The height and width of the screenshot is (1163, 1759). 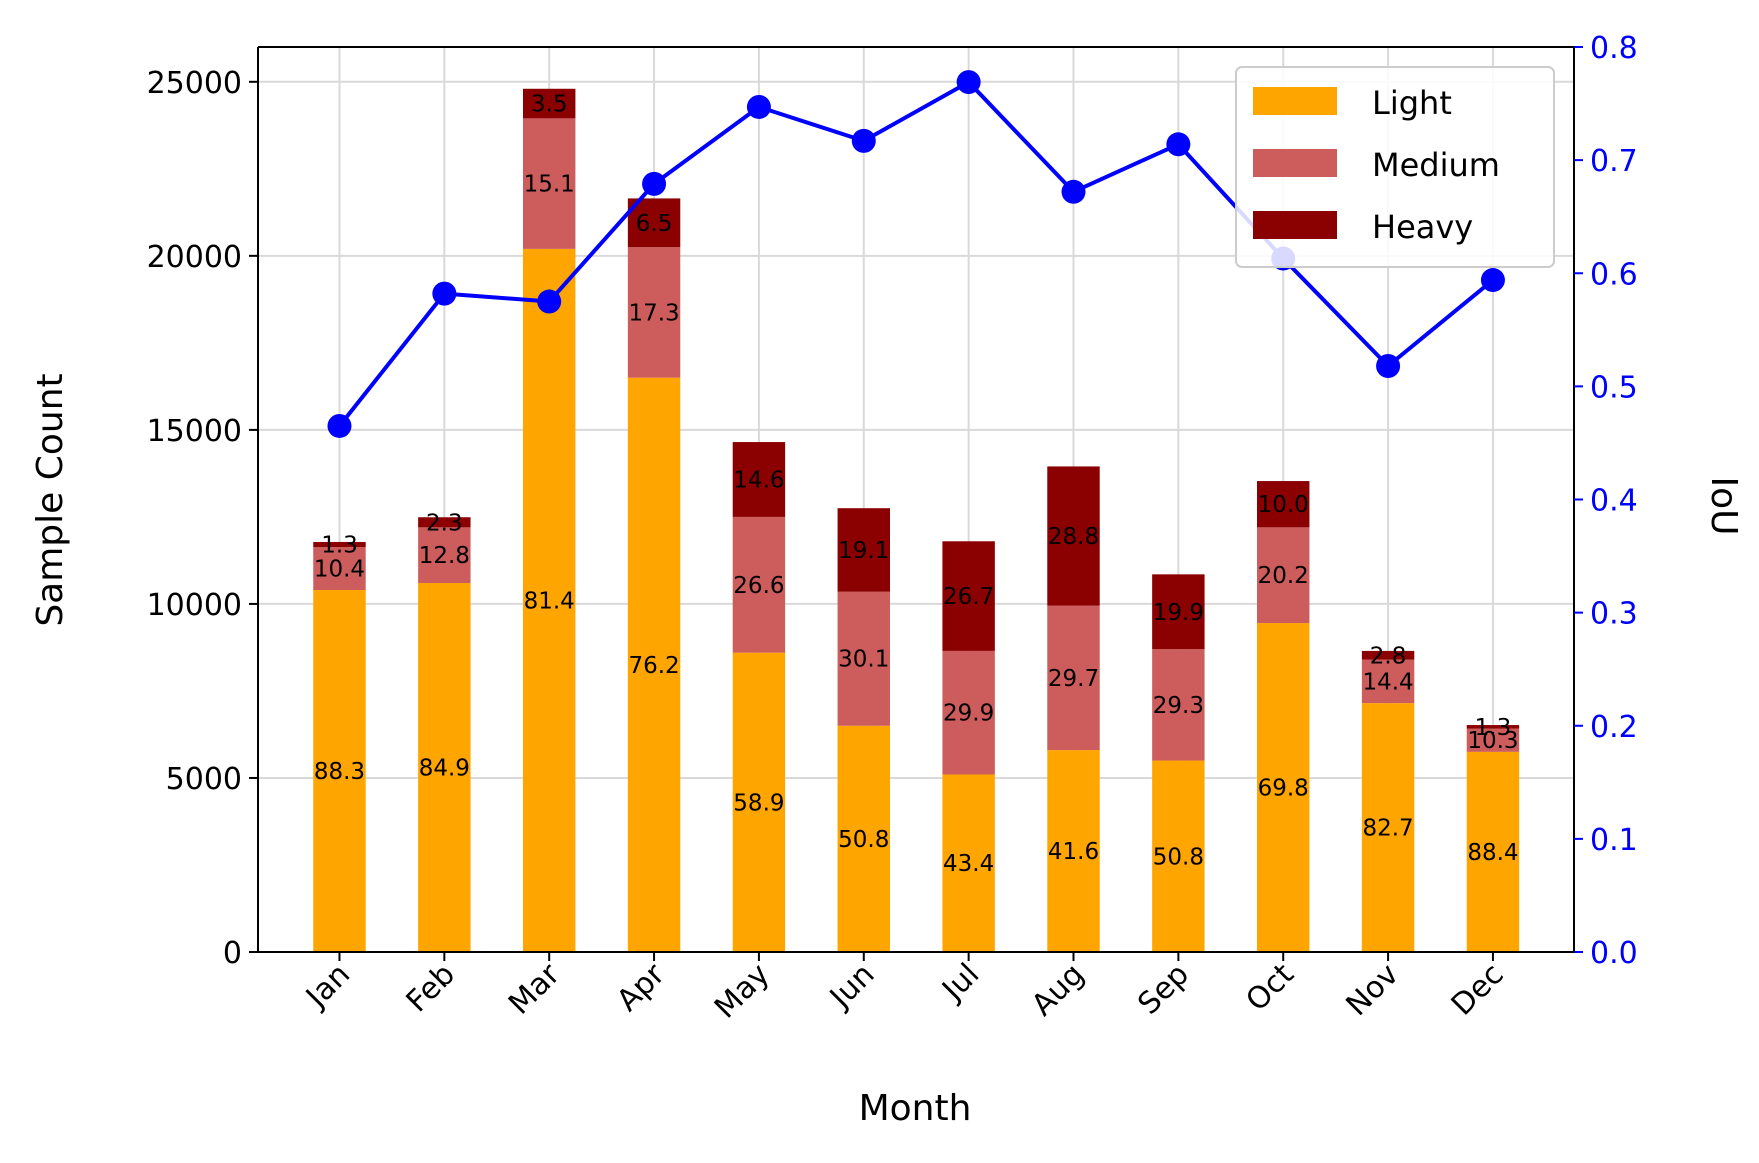 I want to click on bar-label-heavy: 2.3, so click(x=444, y=523).